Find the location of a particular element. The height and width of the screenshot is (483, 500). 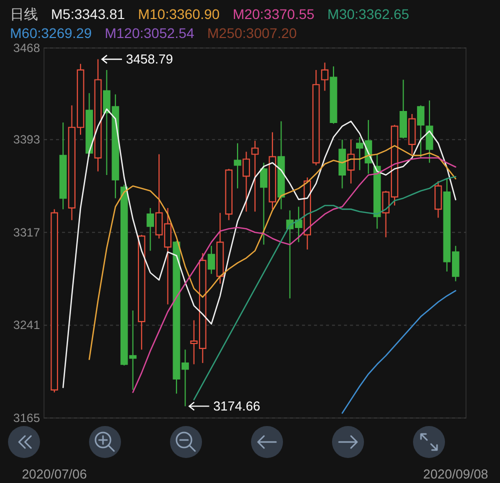

annotation: 3174.66 is located at coordinates (236, 406).